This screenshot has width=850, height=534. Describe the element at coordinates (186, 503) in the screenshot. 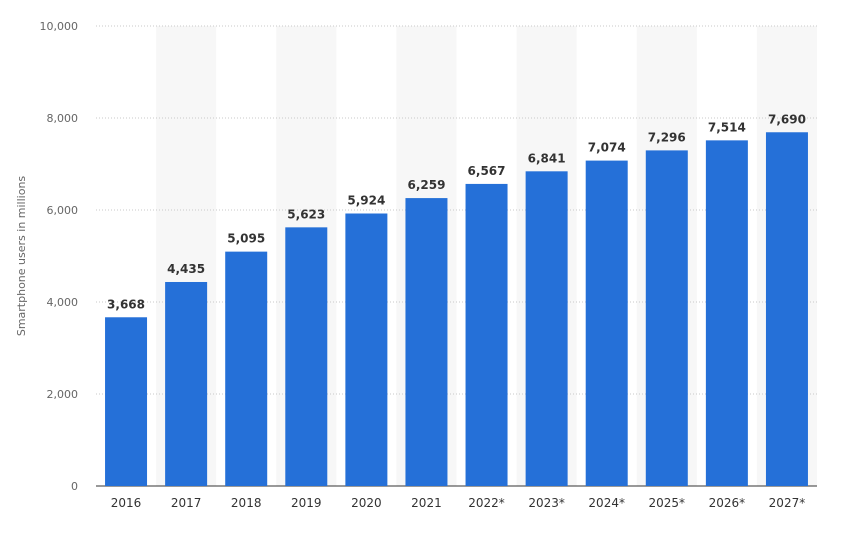

I see `x-tick-label: 2017` at that location.